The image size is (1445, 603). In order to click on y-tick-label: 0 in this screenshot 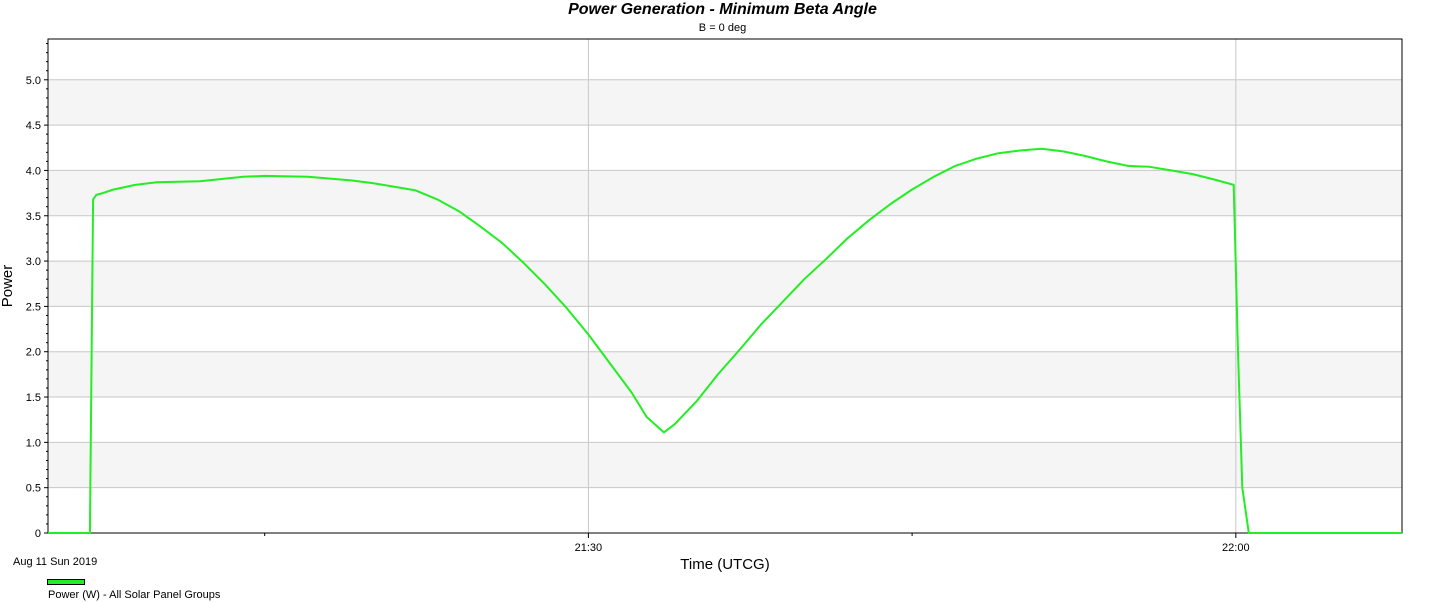, I will do `click(38, 534)`.